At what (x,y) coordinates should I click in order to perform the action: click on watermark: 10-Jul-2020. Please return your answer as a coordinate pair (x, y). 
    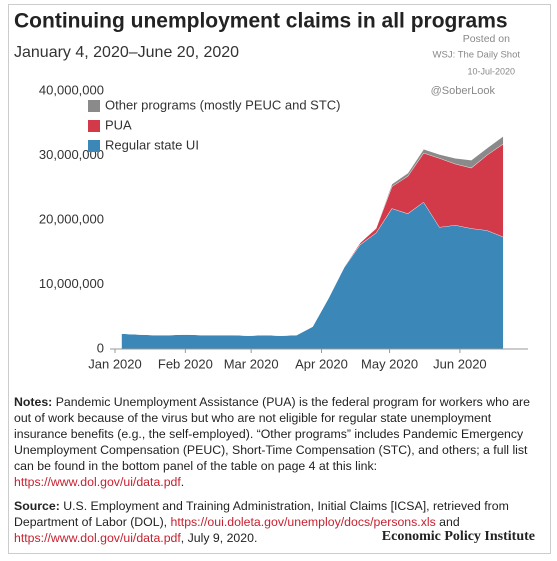
    Looking at the image, I should click on (491, 71).